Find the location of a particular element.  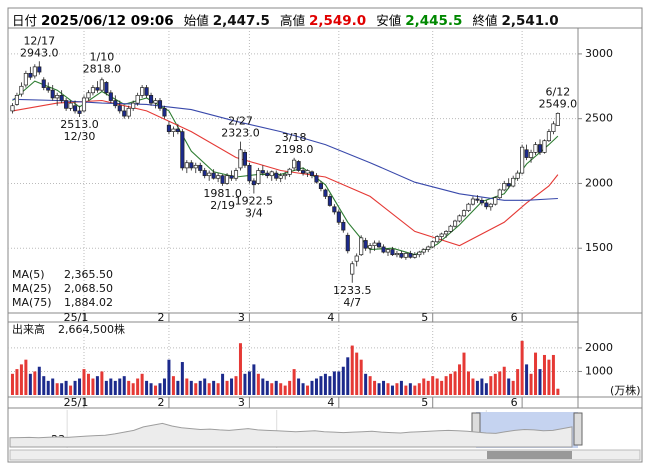

annotation-date: 3/18 is located at coordinates (294, 137).